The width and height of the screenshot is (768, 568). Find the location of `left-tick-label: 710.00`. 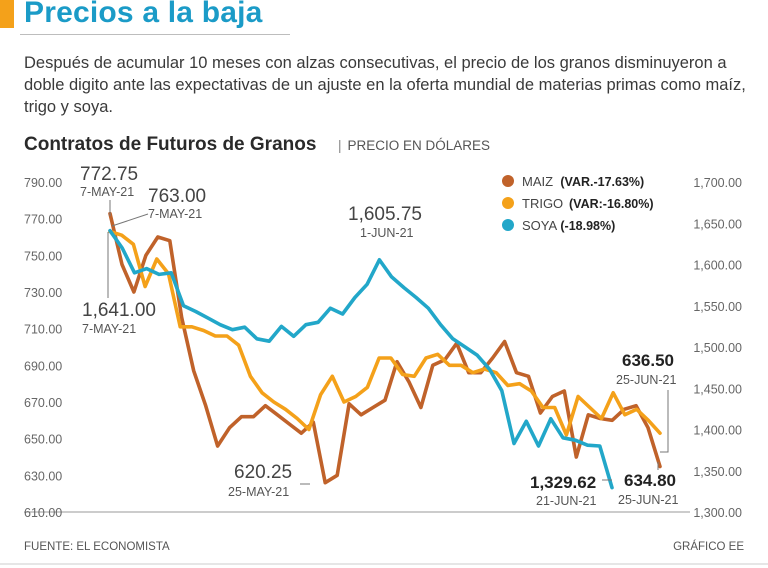

left-tick-label: 710.00 is located at coordinates (43, 330).